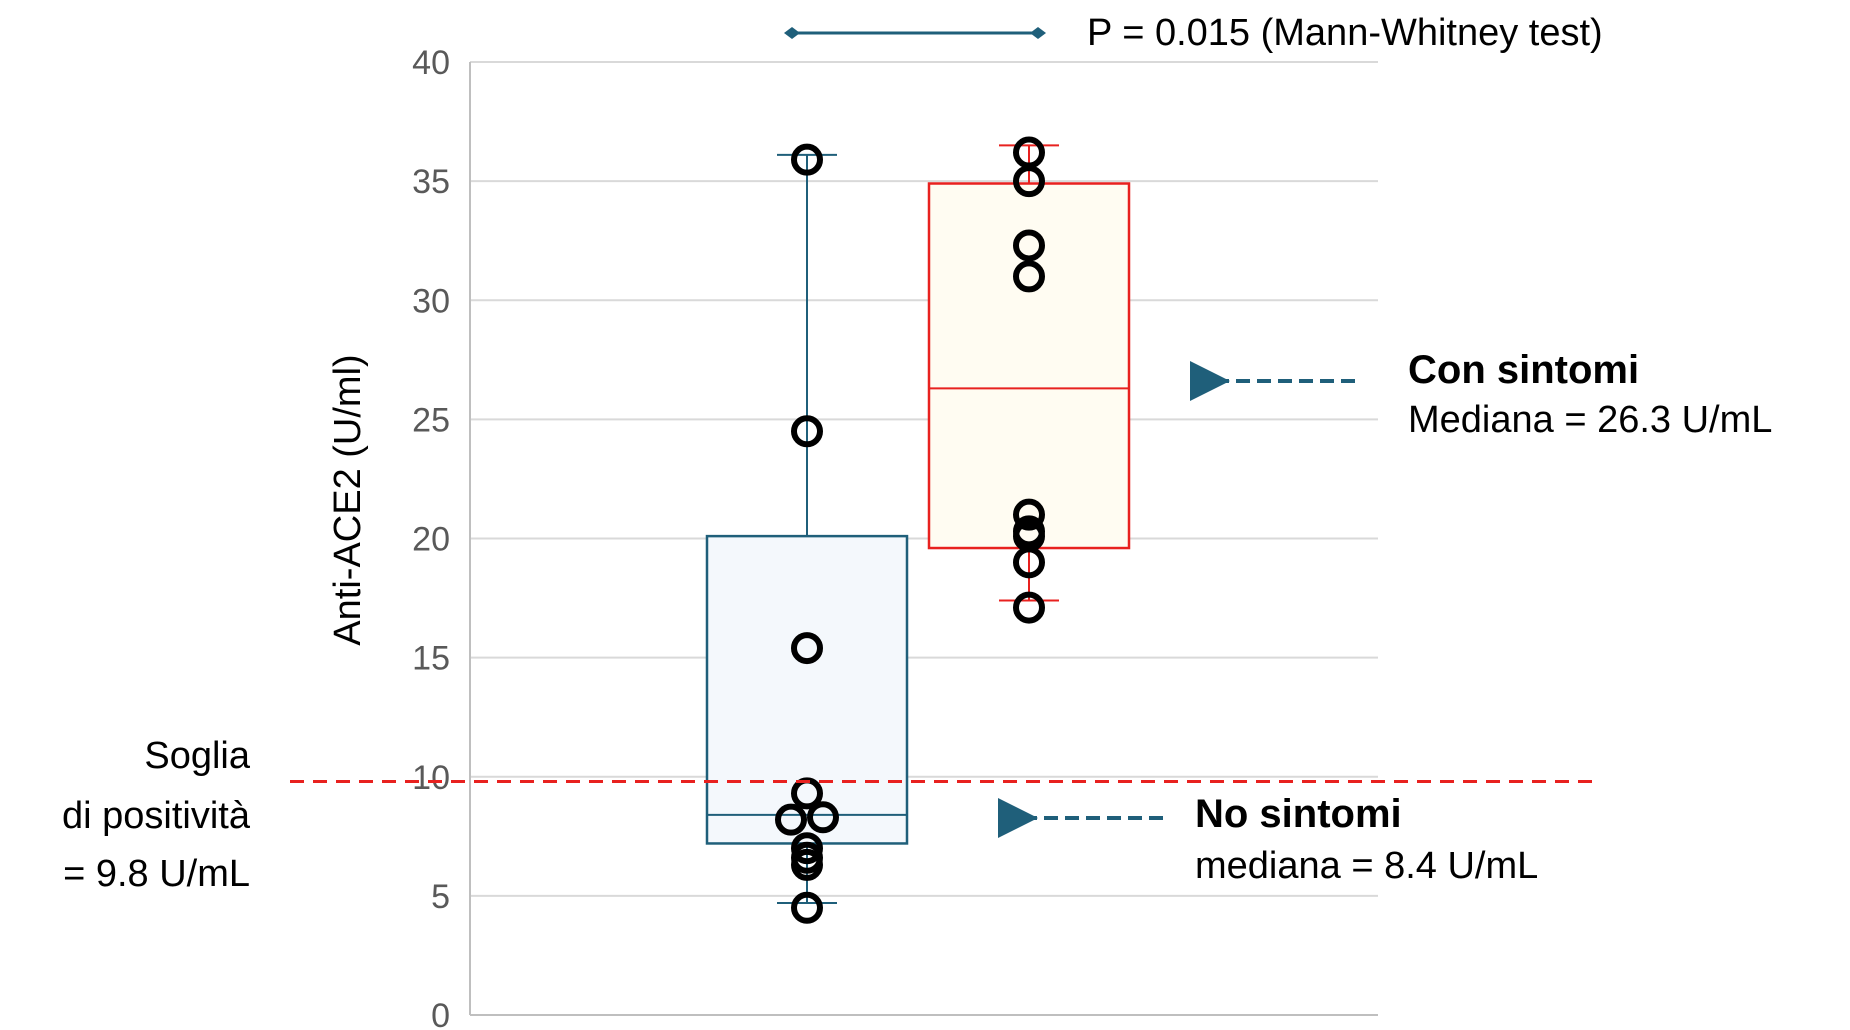 The image size is (1850, 1030). What do you see at coordinates (431, 540) in the screenshot?
I see `y-tick-label-20: 20` at bounding box center [431, 540].